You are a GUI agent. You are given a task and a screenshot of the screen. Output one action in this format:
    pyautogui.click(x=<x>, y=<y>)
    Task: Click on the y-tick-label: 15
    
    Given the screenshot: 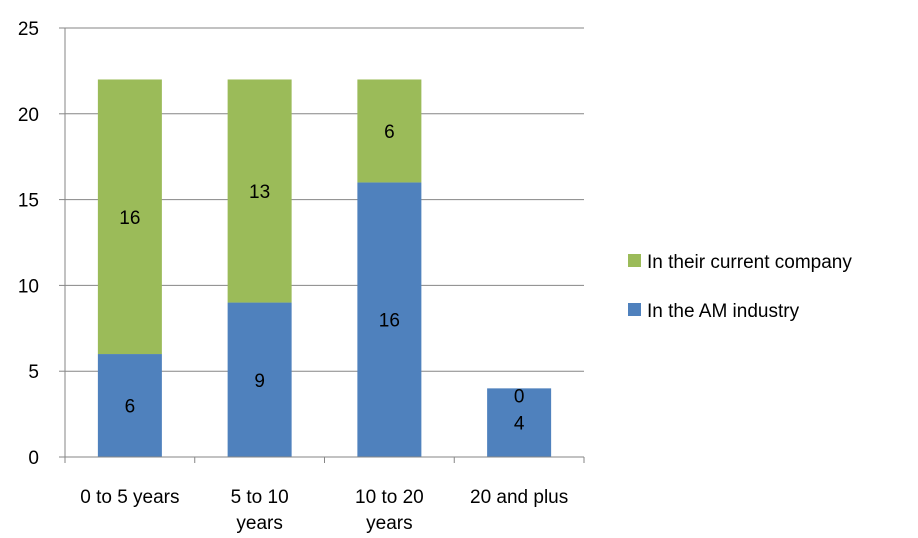 What is the action you would take?
    pyautogui.click(x=28, y=201)
    